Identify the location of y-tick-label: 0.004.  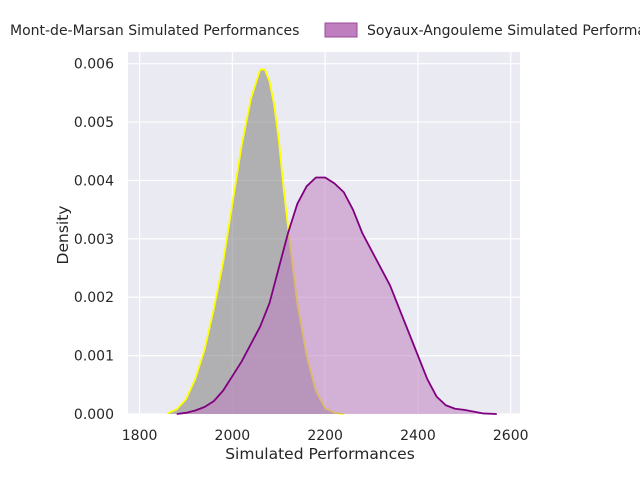
(94, 181).